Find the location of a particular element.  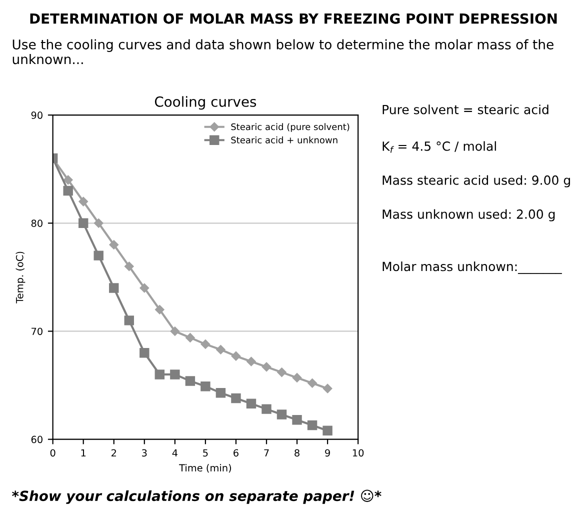

x-tick-label: 7 is located at coordinates (266, 452).